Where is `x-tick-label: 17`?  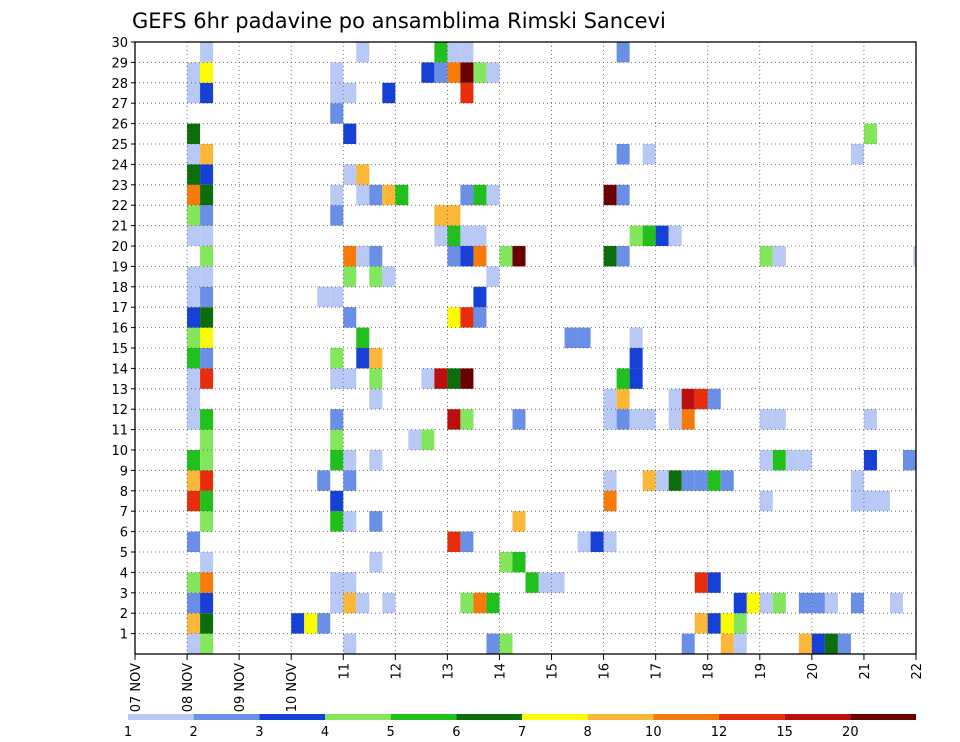
x-tick-label: 17 is located at coordinates (657, 671).